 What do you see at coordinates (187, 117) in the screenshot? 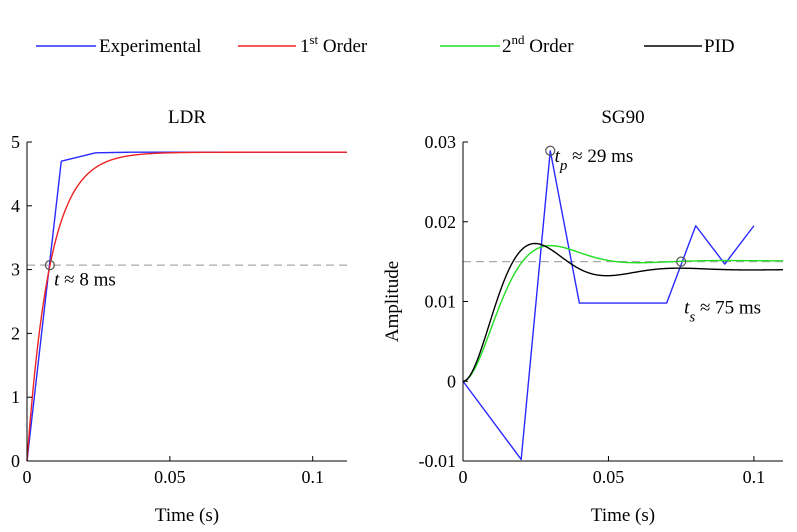
I see `chart-title-ldr: LDR` at bounding box center [187, 117].